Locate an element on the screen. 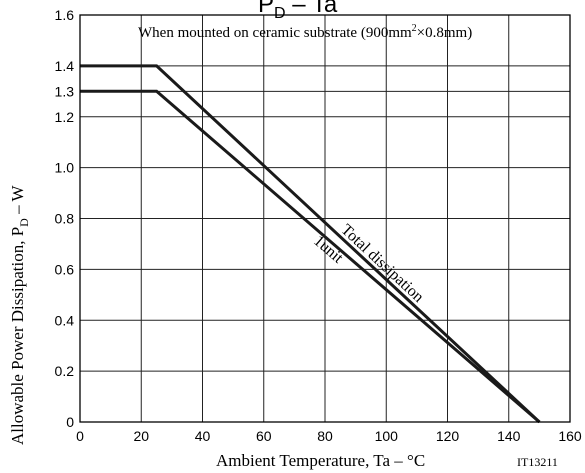 The height and width of the screenshot is (473, 585). ylabel-sub: D is located at coordinates (24, 222).